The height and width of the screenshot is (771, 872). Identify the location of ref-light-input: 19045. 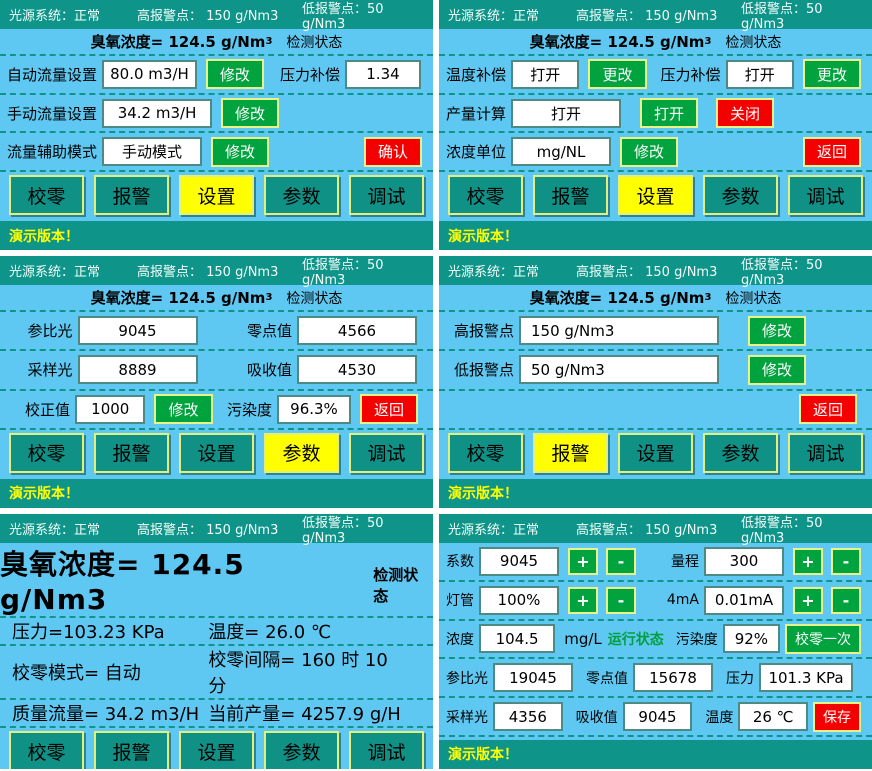
(533, 678).